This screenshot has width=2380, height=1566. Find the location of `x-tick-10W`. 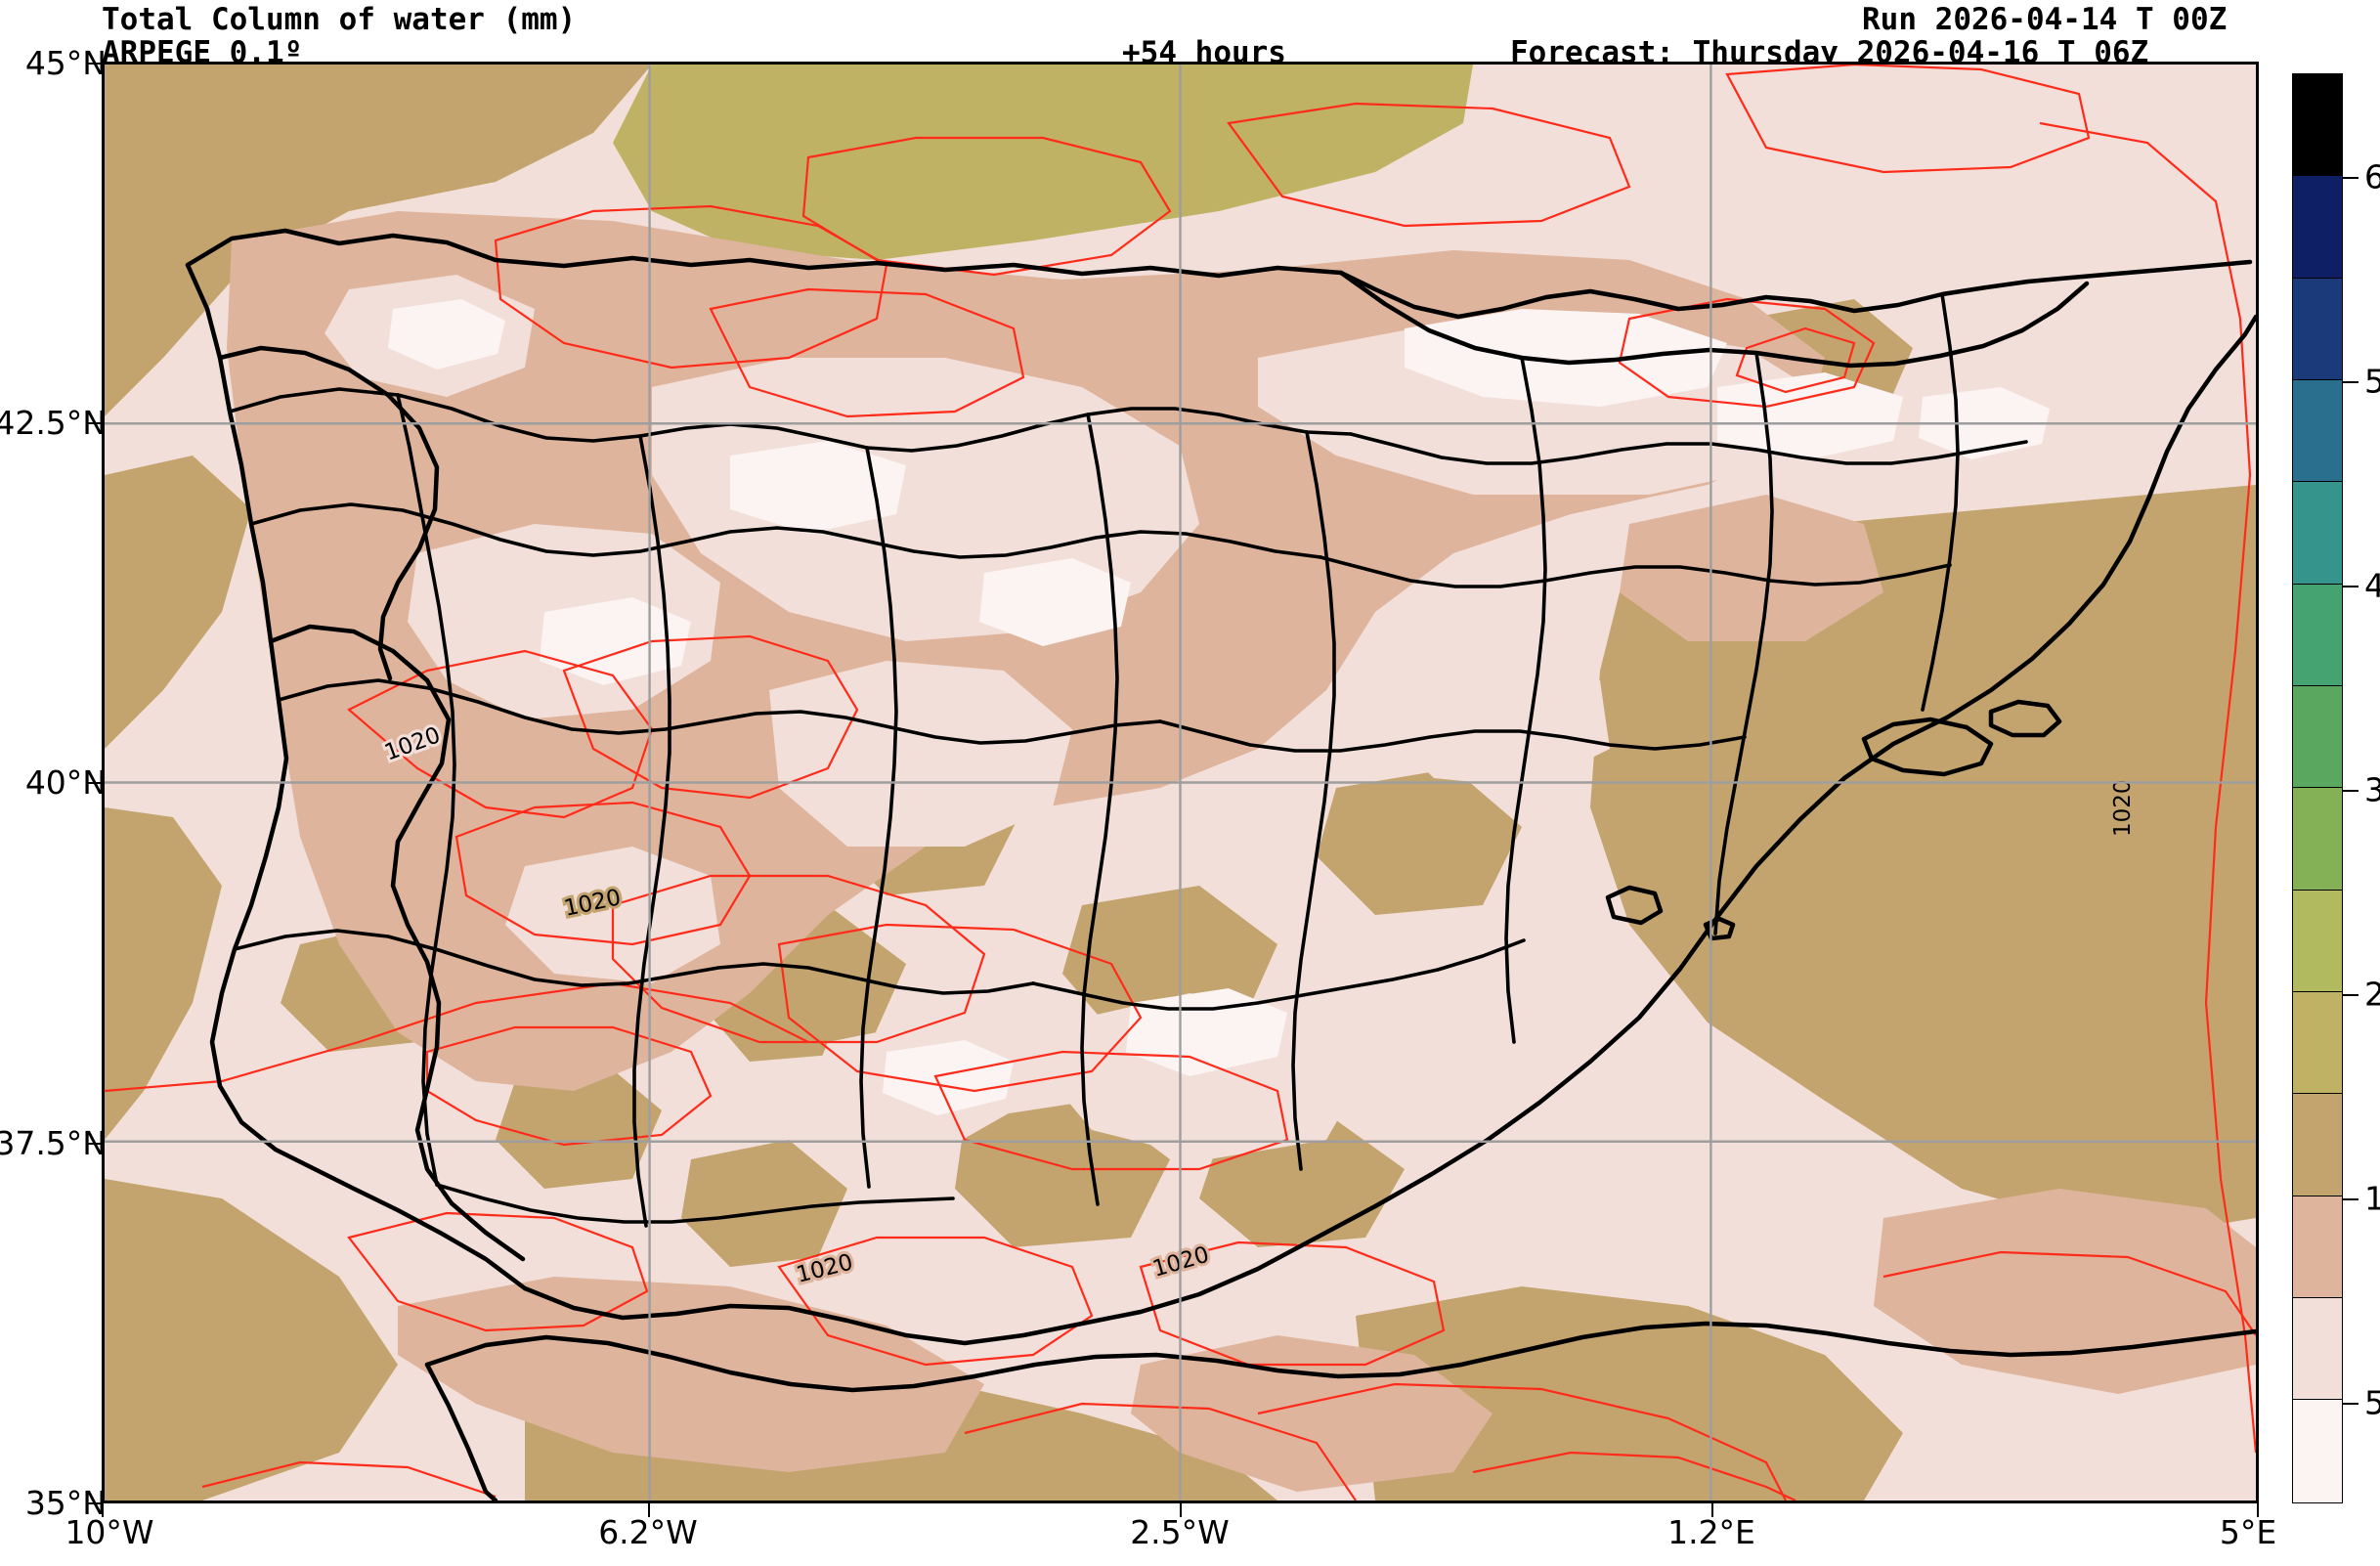

x-tick-10W is located at coordinates (103, 1510).